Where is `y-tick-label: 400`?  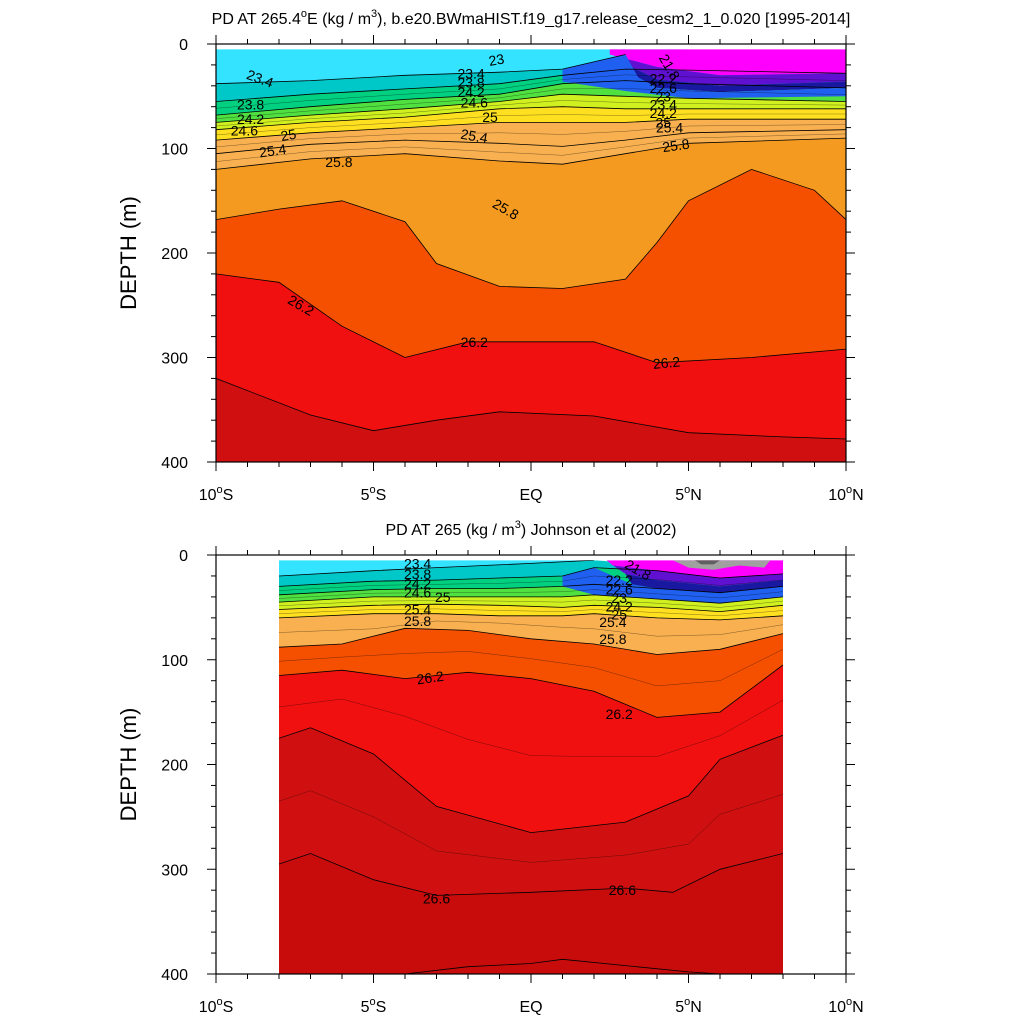 y-tick-label: 400 is located at coordinates (174, 975).